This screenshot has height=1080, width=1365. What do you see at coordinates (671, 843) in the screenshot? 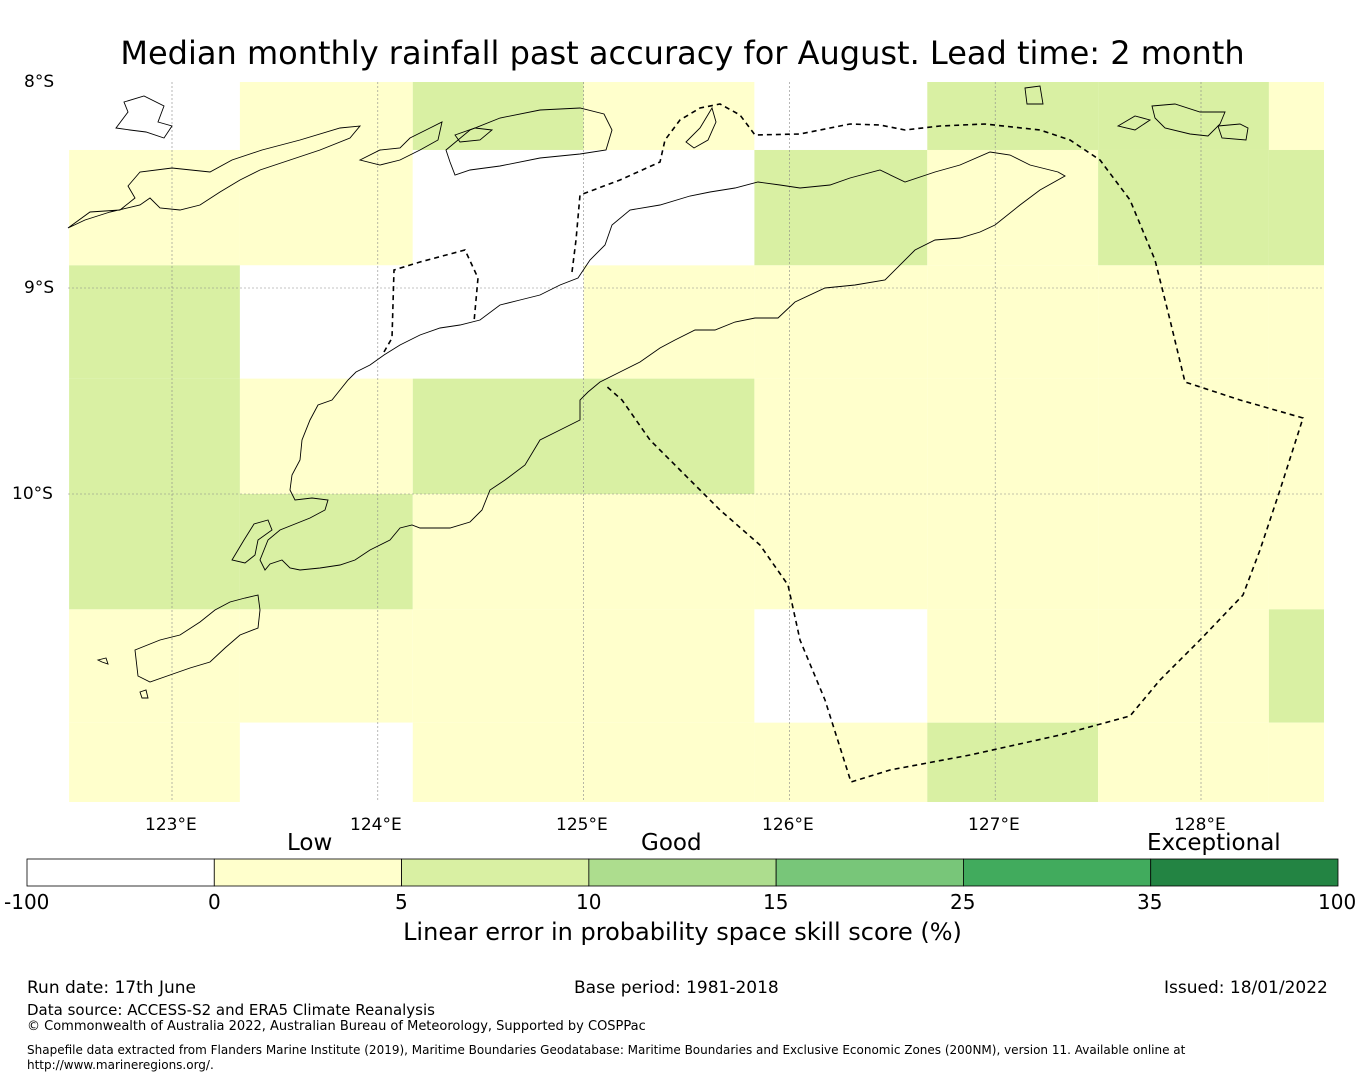
I see `category-good: Good` at bounding box center [671, 843].